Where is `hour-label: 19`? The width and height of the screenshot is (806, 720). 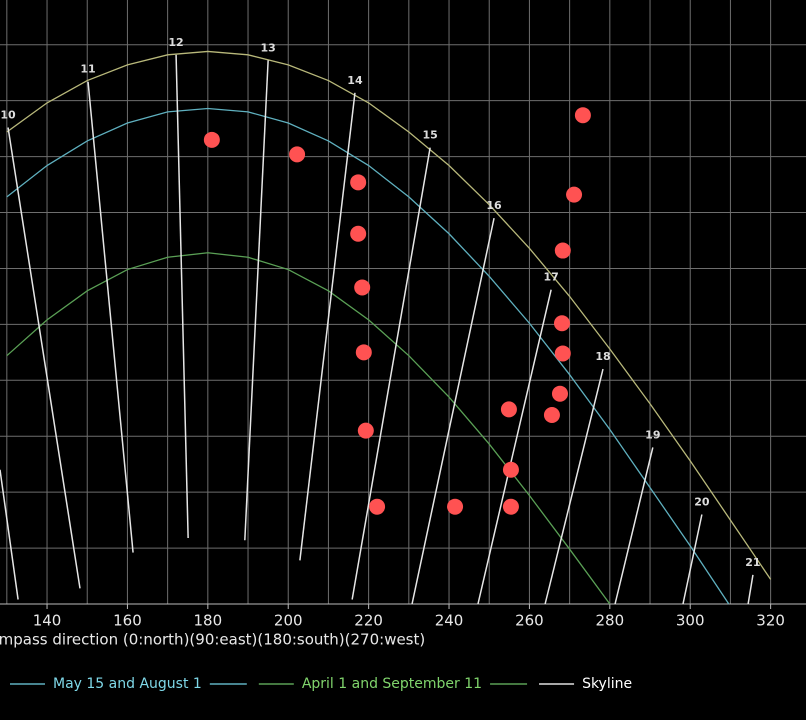 hour-label: 19 is located at coordinates (652, 434).